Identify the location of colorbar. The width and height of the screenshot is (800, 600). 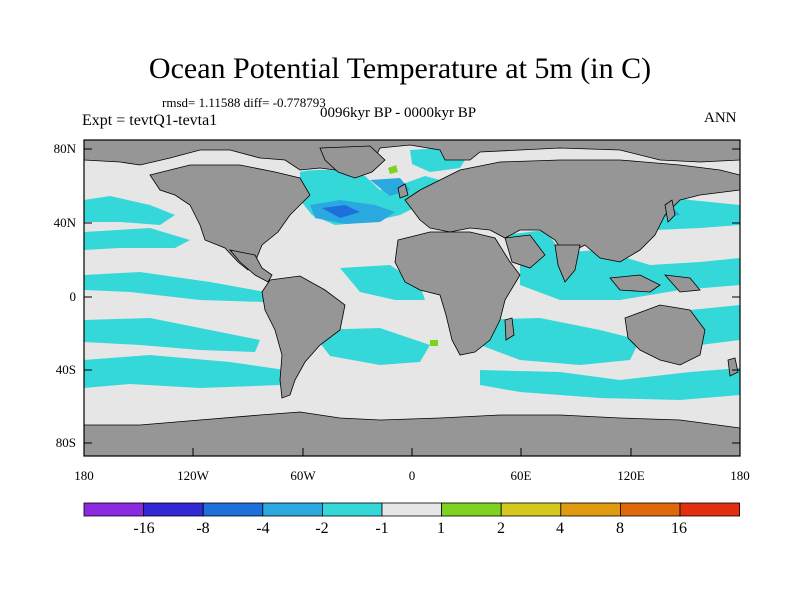
(411, 509).